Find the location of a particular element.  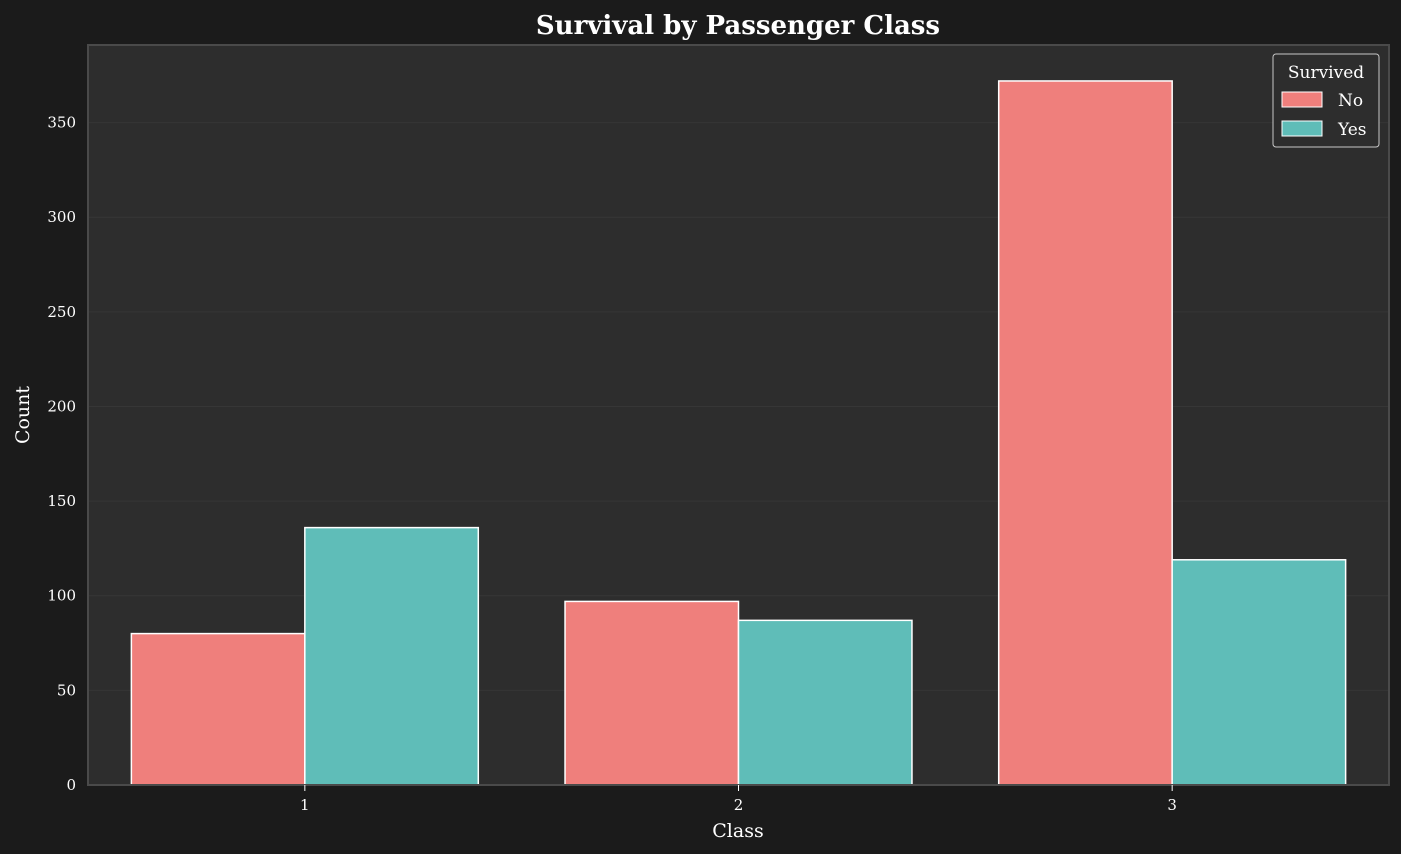

y-tick-label: 0 is located at coordinates (71, 785).